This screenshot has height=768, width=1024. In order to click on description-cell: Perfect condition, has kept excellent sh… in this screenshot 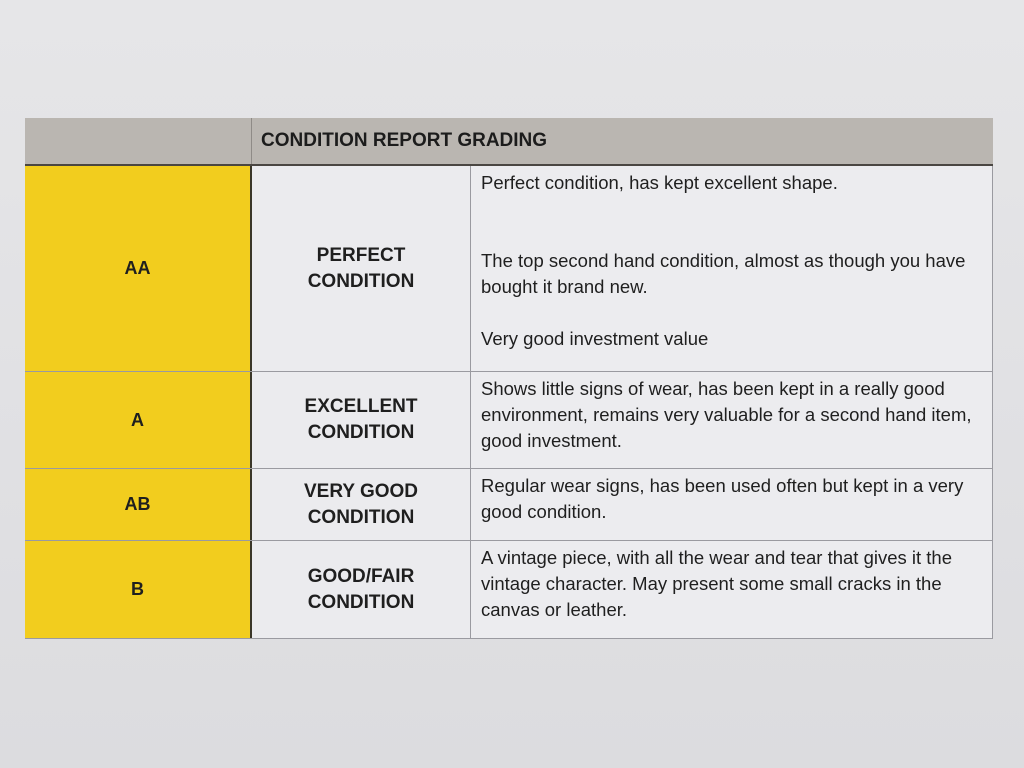, I will do `click(732, 268)`.